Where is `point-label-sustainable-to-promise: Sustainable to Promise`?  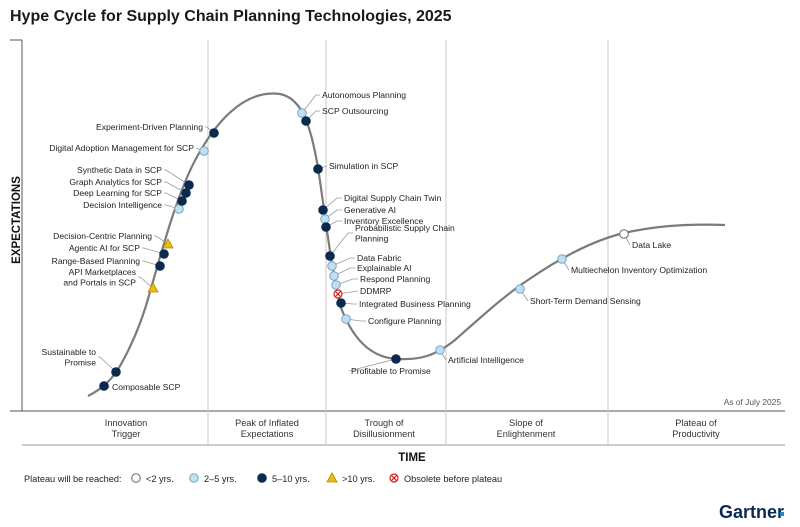 point-label-sustainable-to-promise: Sustainable to Promise is located at coordinates (69, 357).